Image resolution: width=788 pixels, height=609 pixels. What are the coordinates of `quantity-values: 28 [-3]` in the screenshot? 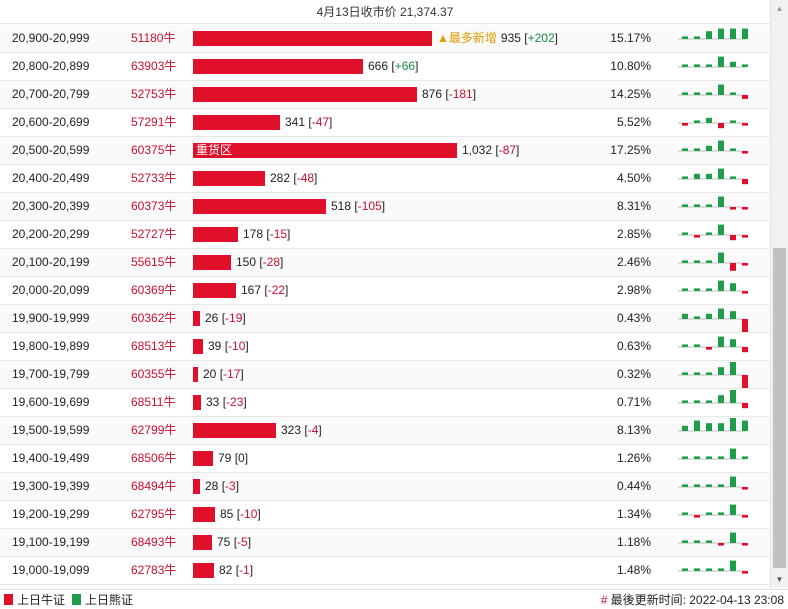 It's located at (222, 486).